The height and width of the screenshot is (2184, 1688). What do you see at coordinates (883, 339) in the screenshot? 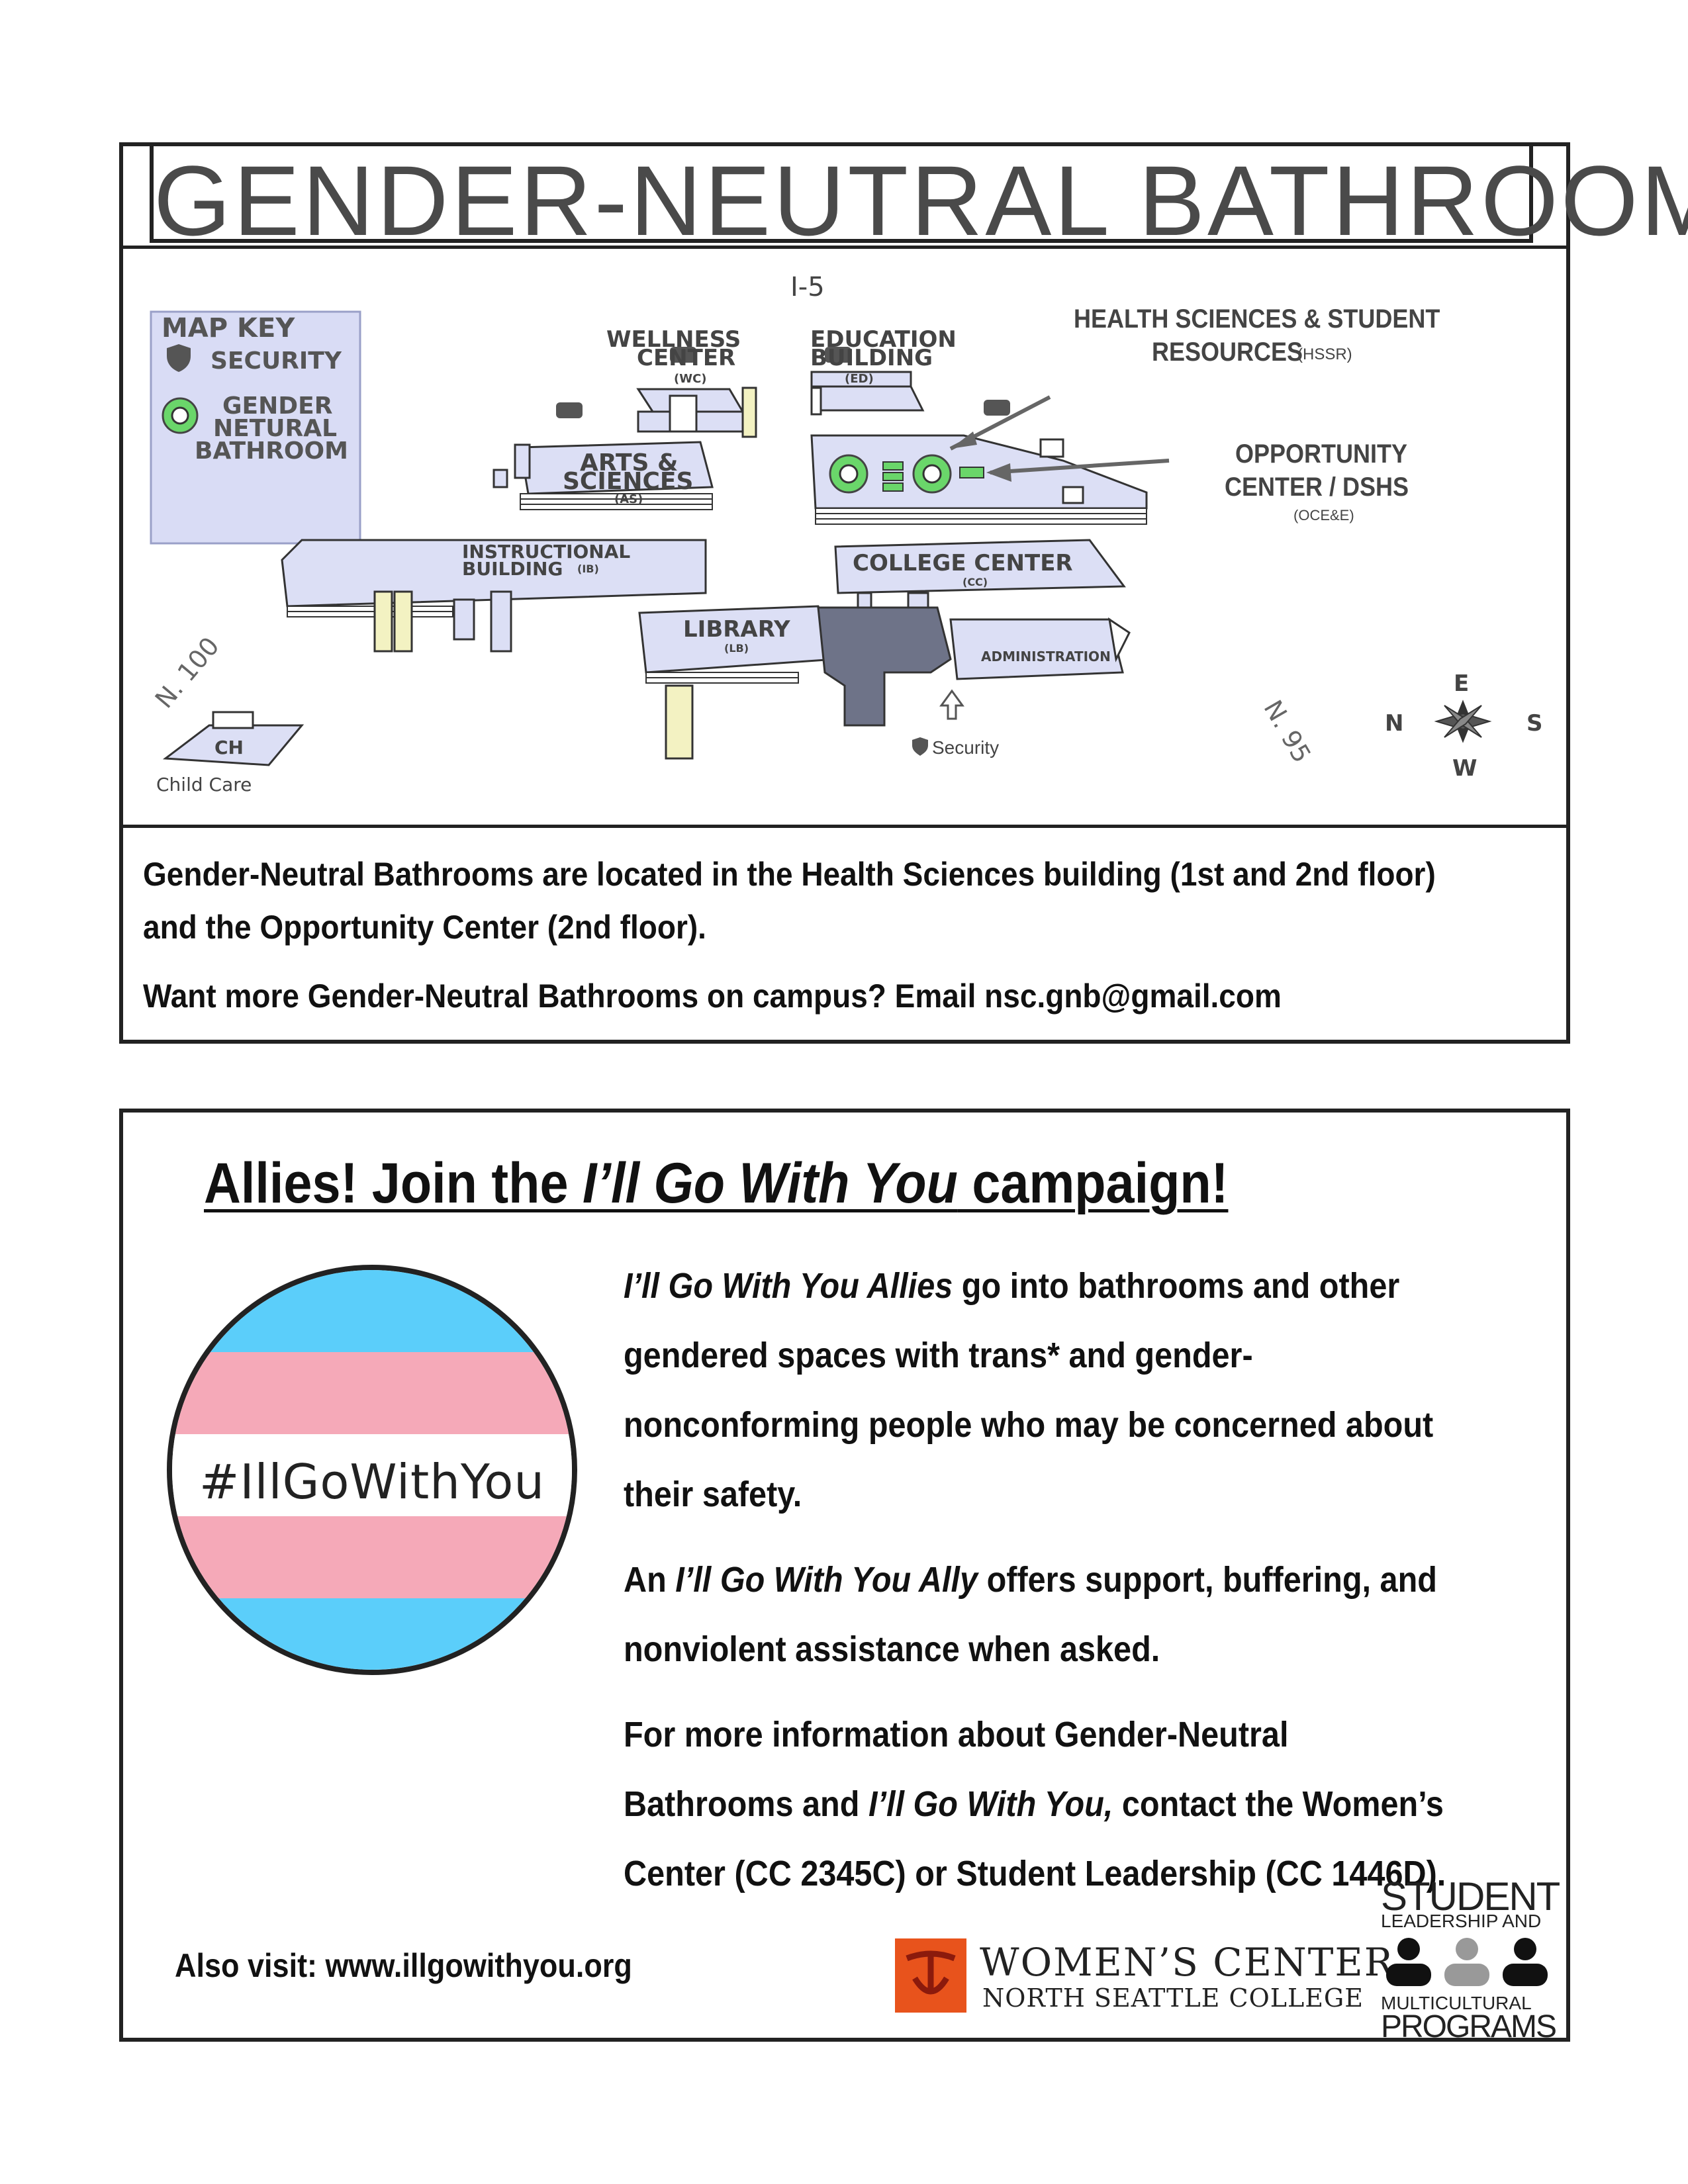
I see `education-label-1: EDUCATION` at bounding box center [883, 339].